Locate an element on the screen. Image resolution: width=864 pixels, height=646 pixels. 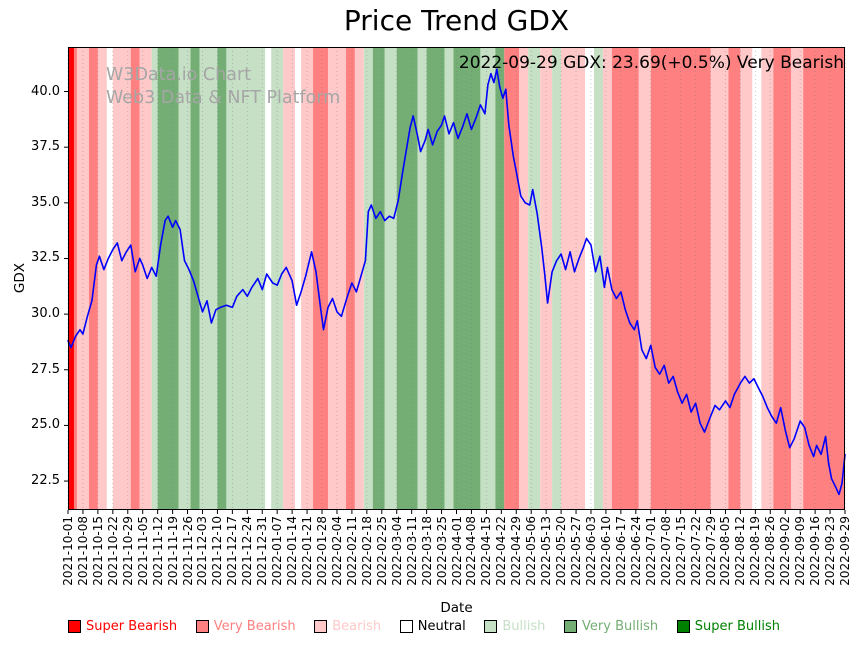
legend-label: Super Bearish is located at coordinates (132, 626).